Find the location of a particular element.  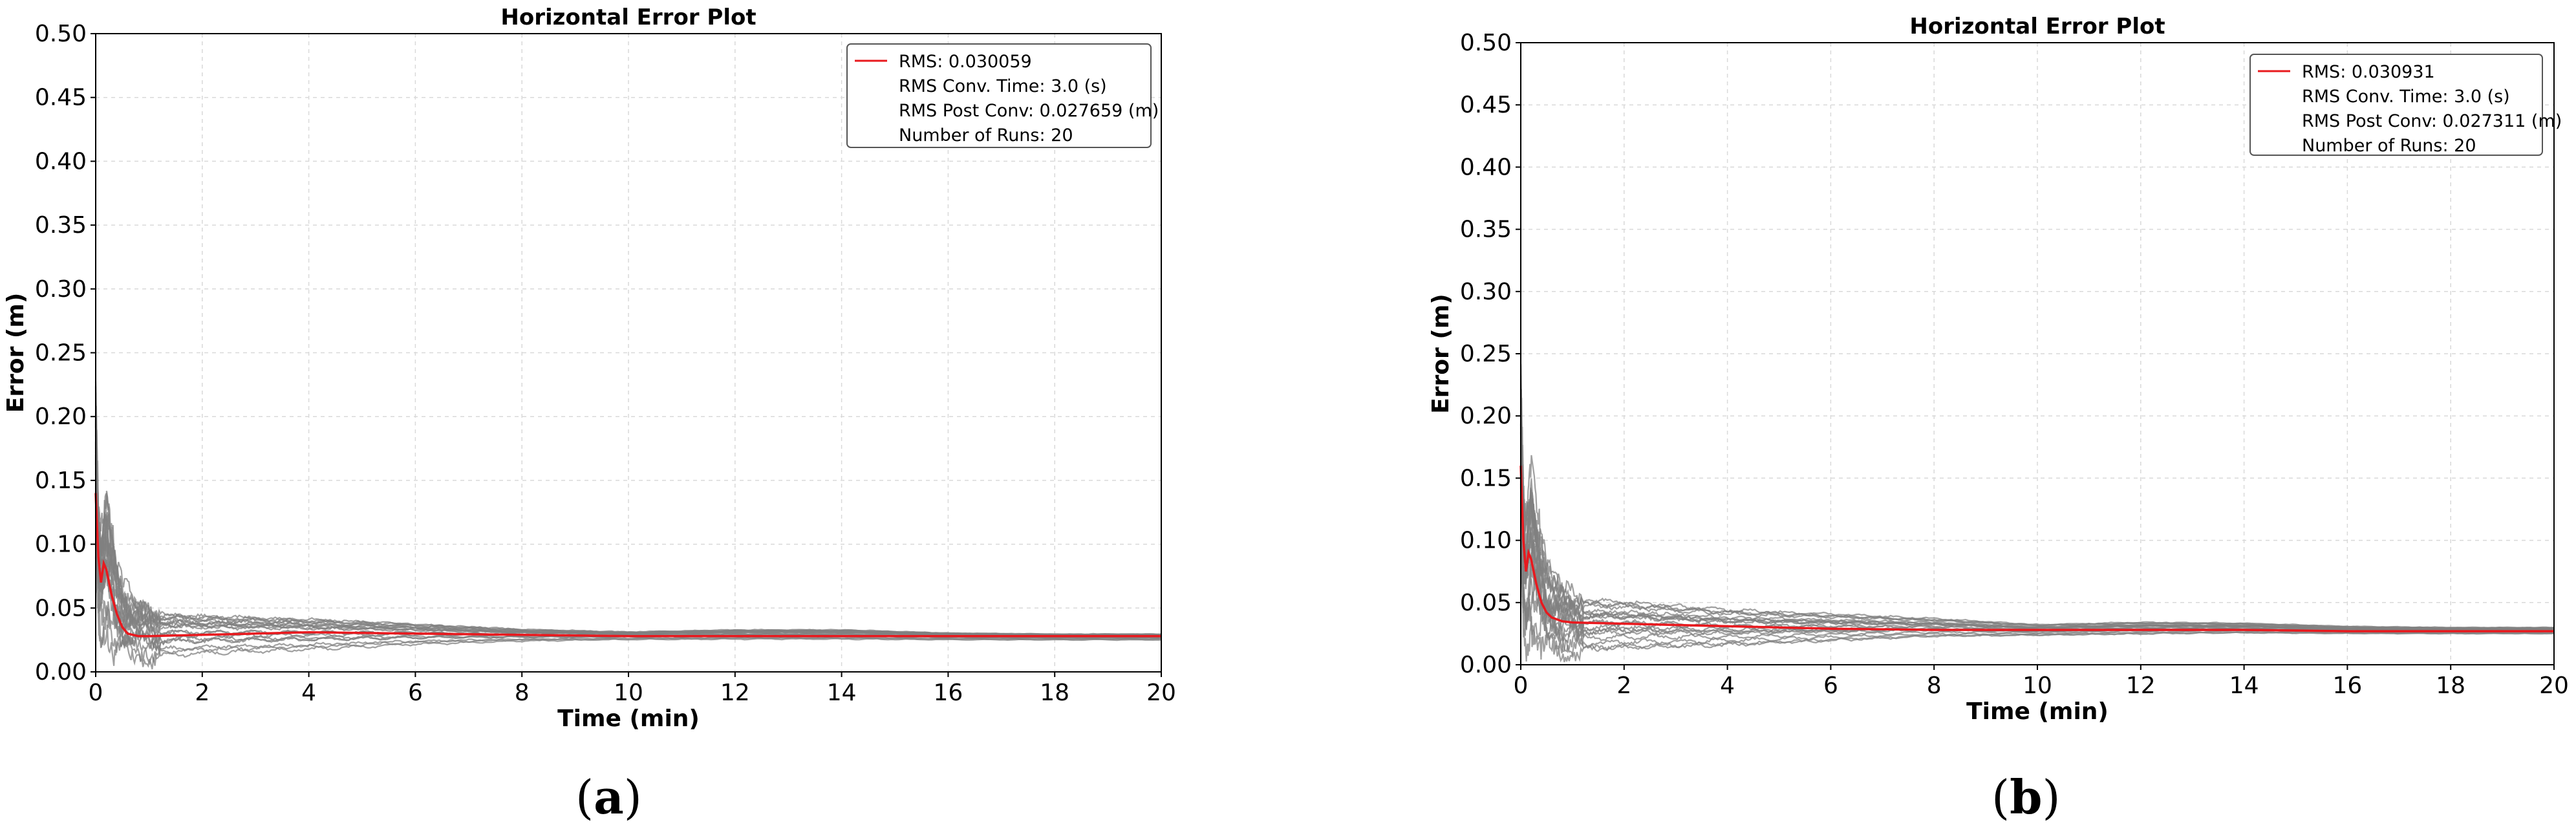

caption-b-label: b is located at coordinates (2027, 797).